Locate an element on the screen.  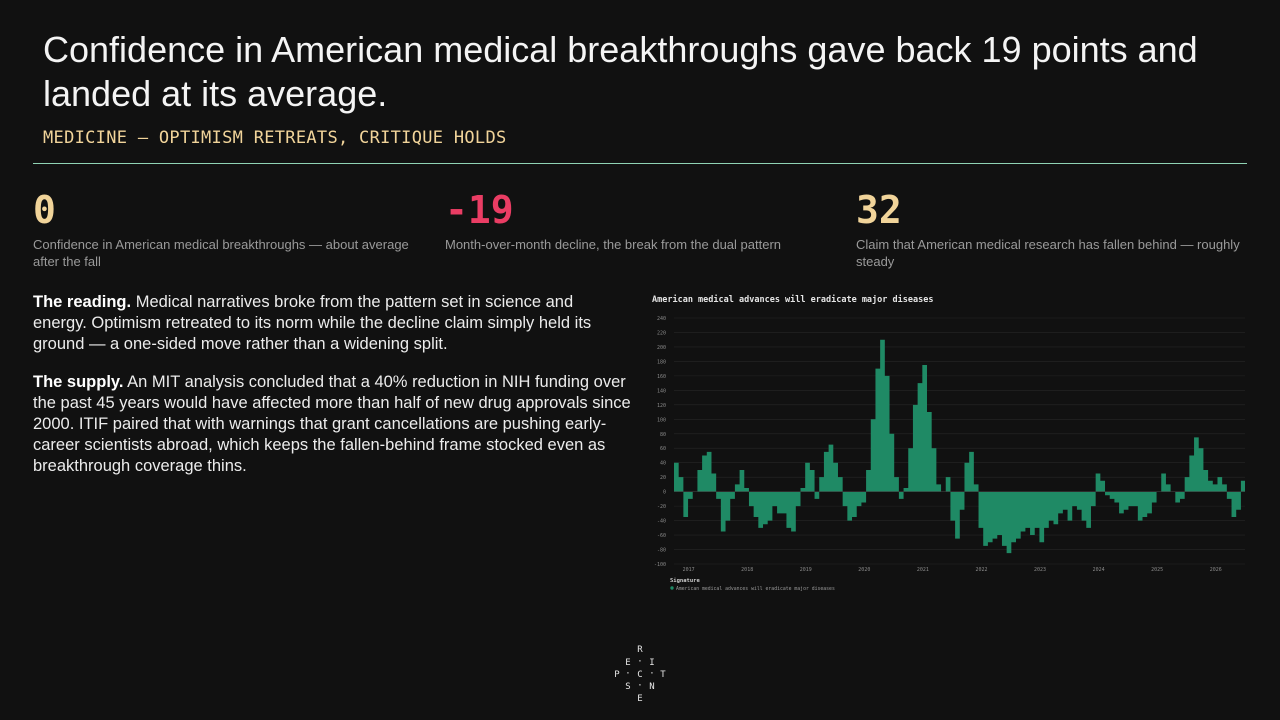
paragraph-lead: The supply. is located at coordinates (78, 382).